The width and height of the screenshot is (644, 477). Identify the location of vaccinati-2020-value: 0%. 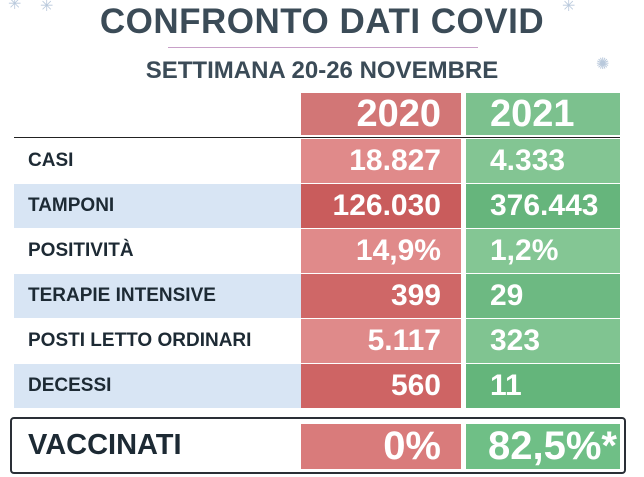
(381, 446).